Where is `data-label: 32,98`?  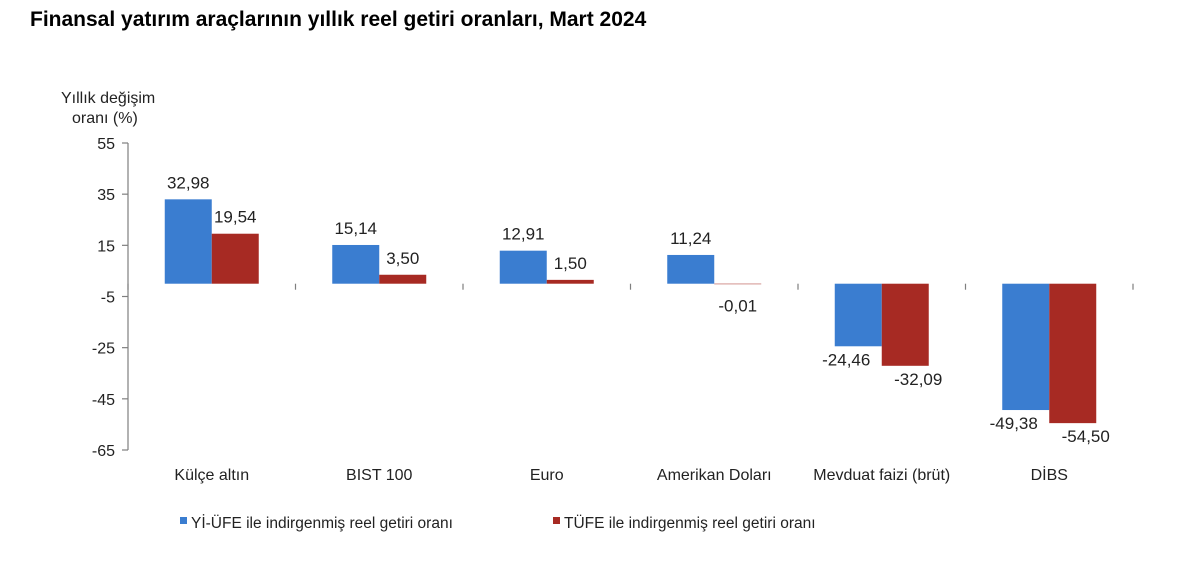 data-label: 32,98 is located at coordinates (188, 182).